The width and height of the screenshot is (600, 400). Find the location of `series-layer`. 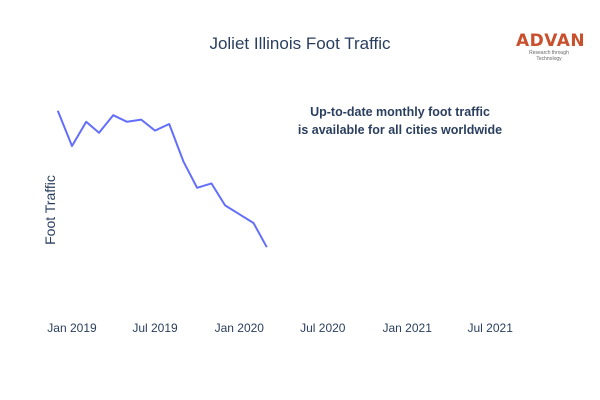

series-layer is located at coordinates (162, 179).